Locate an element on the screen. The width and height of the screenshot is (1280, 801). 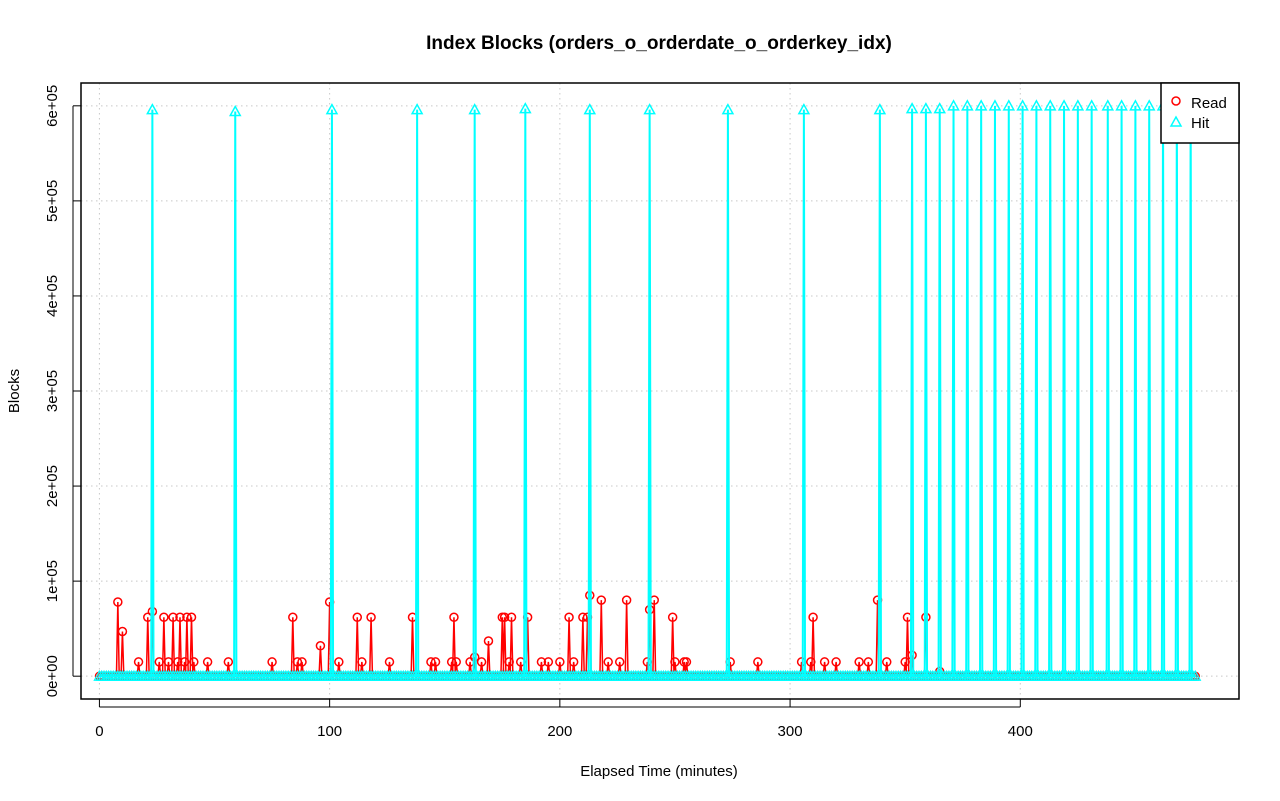
y-tick-label: 6e+05 is located at coordinates (52, 106).